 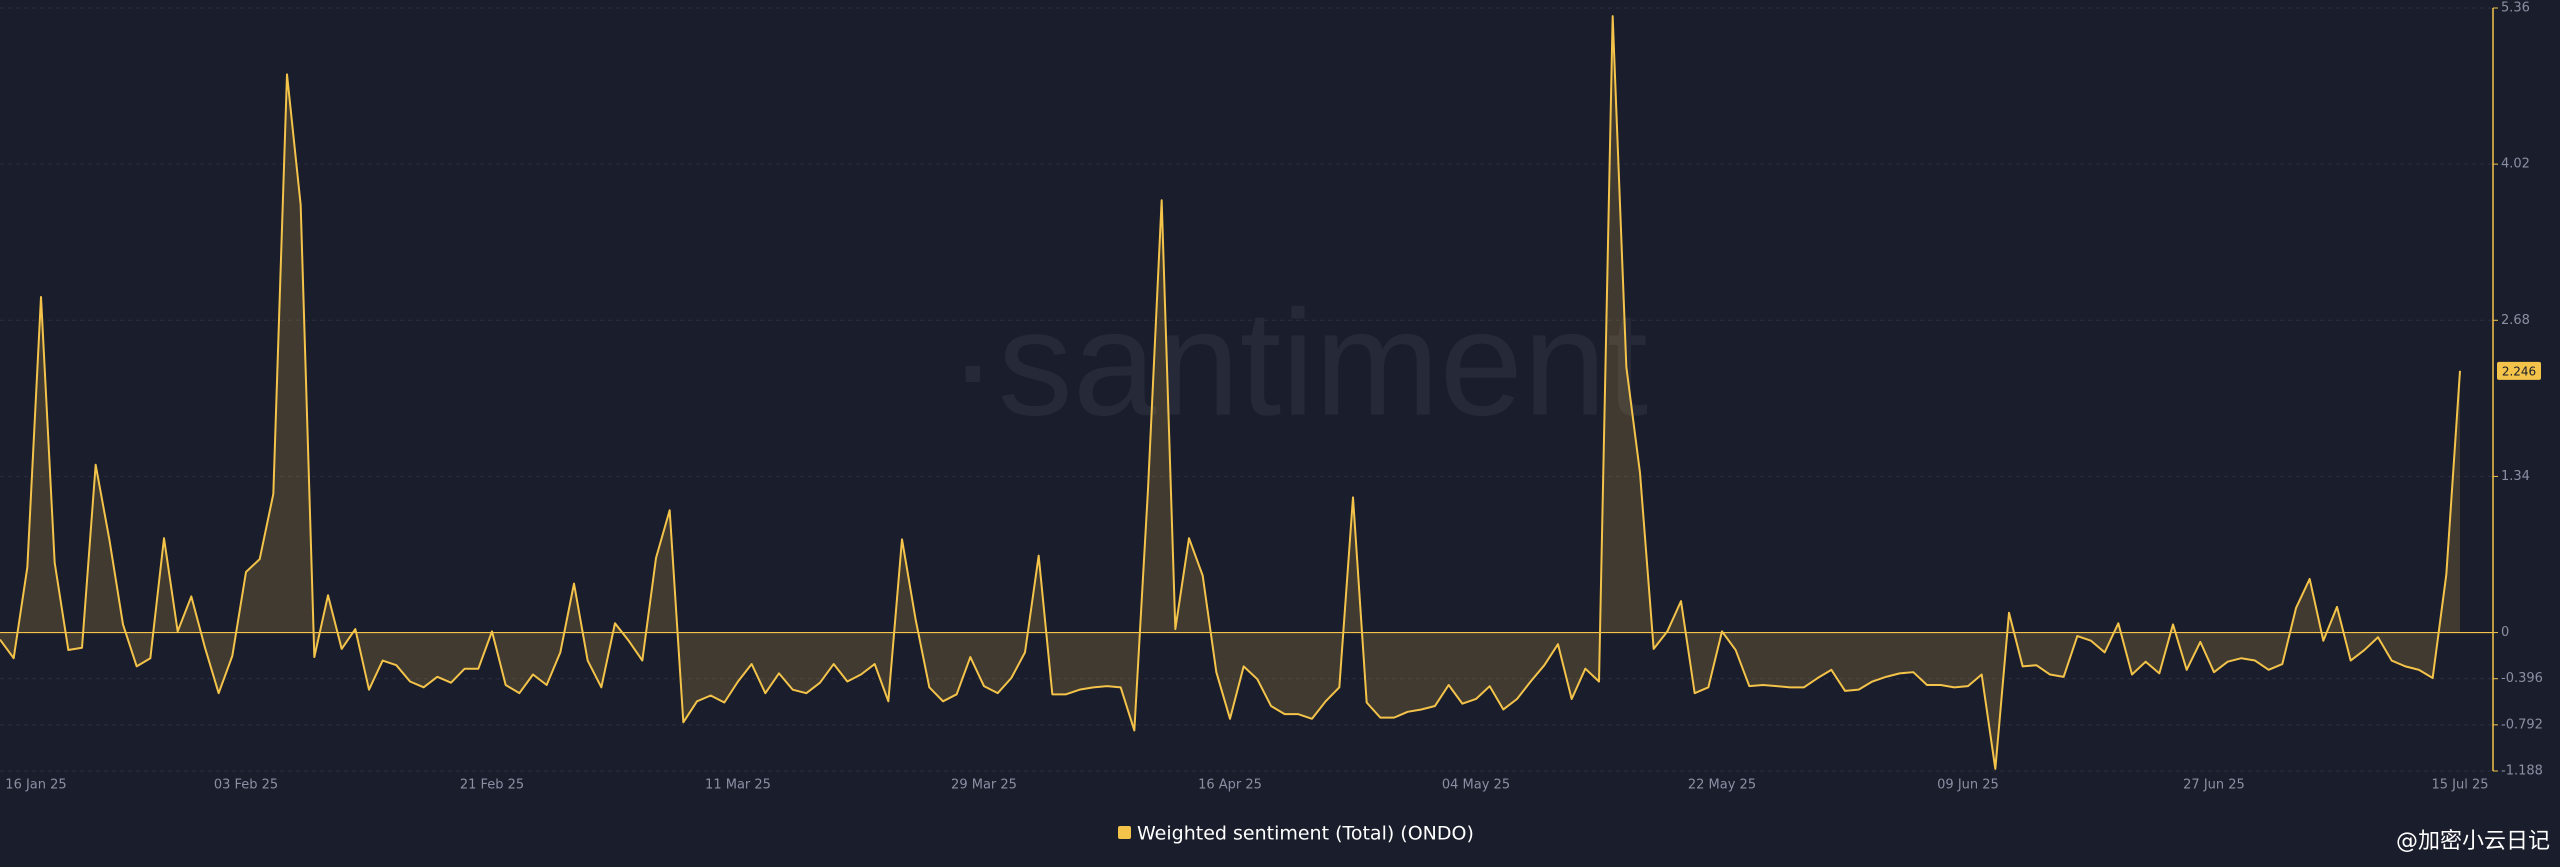 I want to click on x-tick-label: 27 Jun 25, so click(x=2214, y=785).